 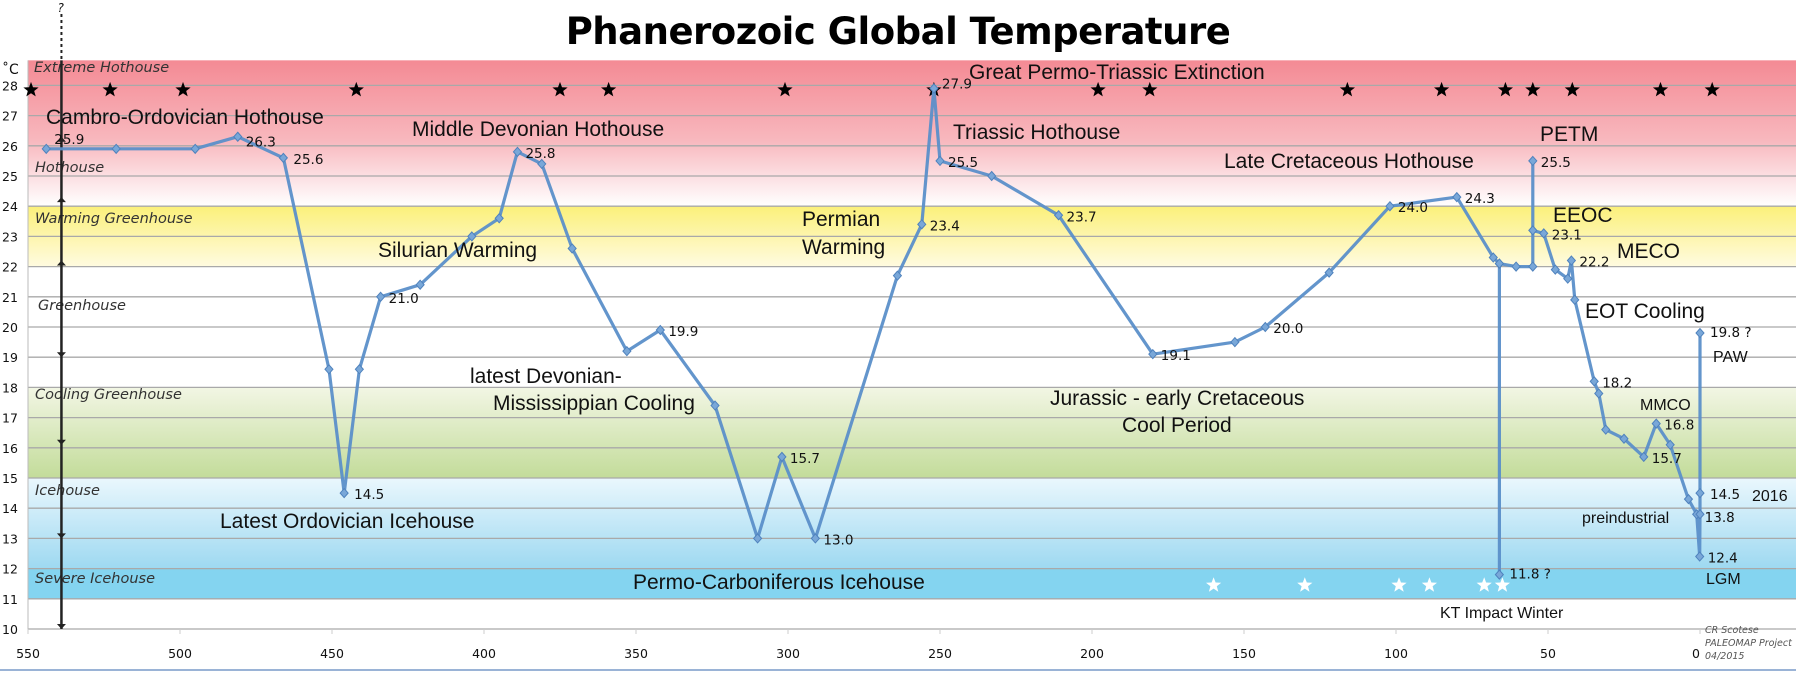 I want to click on x-tick-label: 200, so click(x=1092, y=653).